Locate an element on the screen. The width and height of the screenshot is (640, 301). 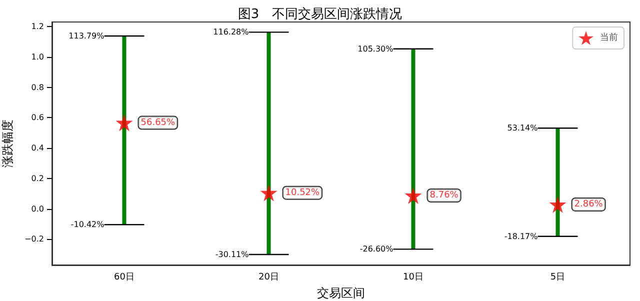
y-tick-label: −0.2 is located at coordinates (34, 239).